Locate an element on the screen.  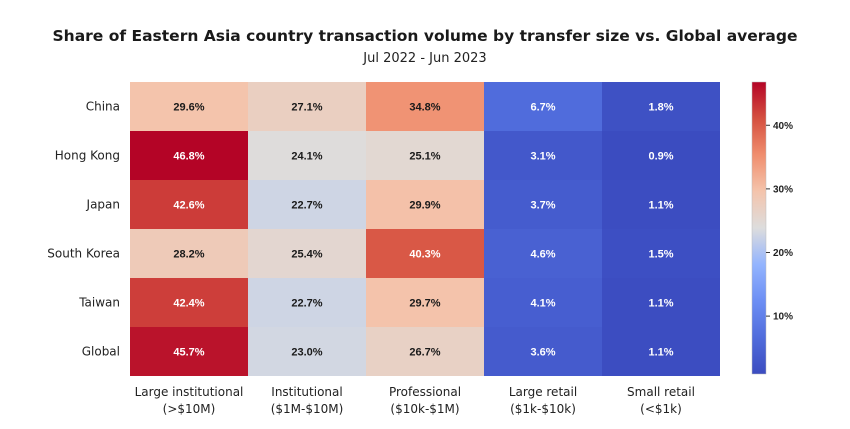
cell-value-2-2: 29.9% is located at coordinates (424, 206).